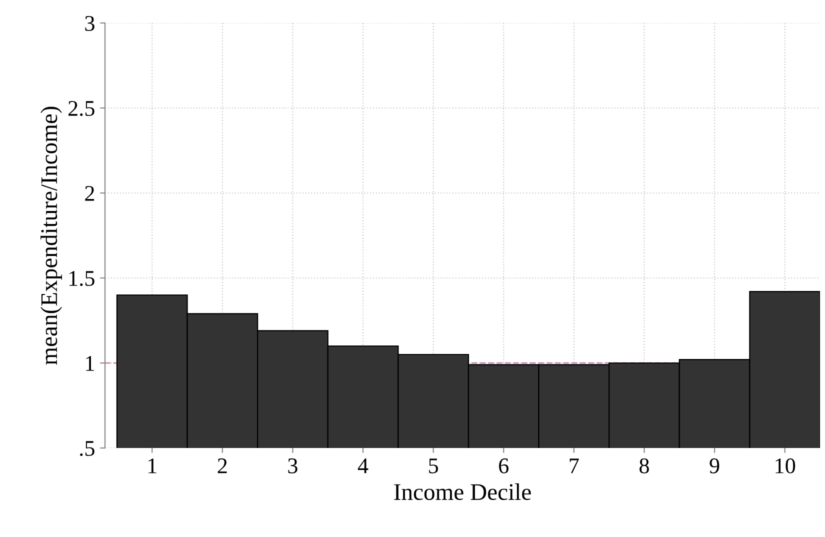 Image resolution: width=825 pixels, height=537 pixels. What do you see at coordinates (504, 466) in the screenshot?
I see `x-tick-label: 6` at bounding box center [504, 466].